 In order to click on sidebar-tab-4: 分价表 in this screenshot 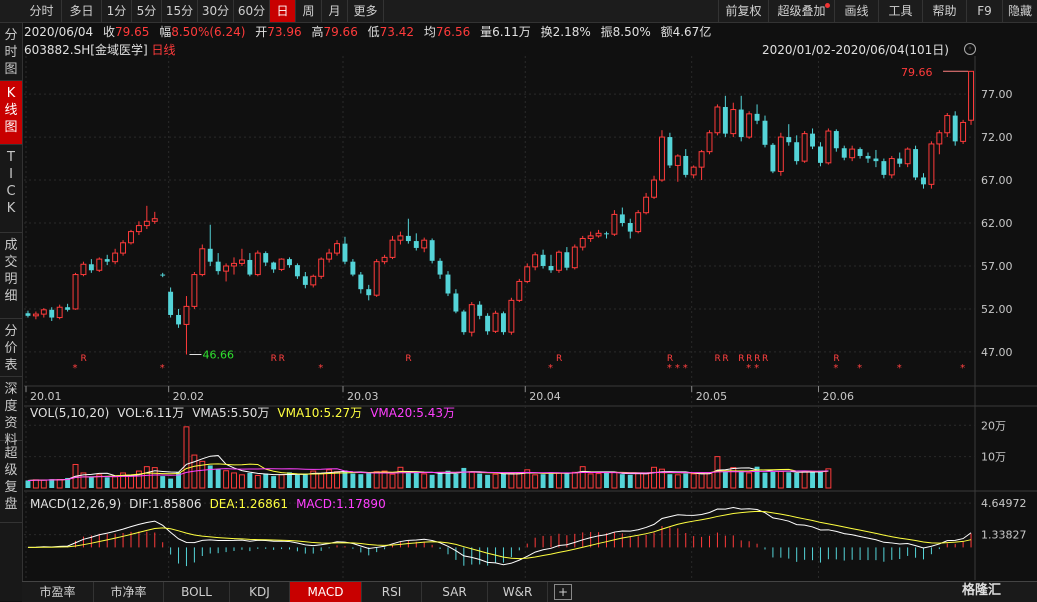, I will do `click(11, 348)`.